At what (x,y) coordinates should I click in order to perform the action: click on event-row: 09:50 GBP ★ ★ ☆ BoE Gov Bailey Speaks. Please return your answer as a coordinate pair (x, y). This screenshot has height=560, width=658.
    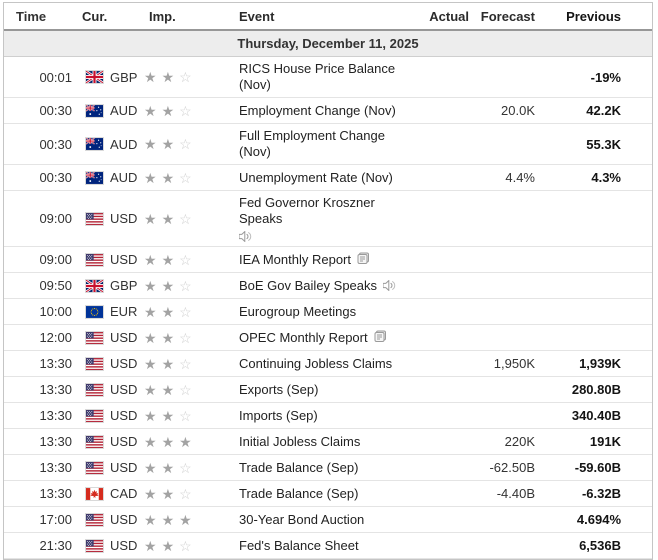
    Looking at the image, I should click on (328, 286).